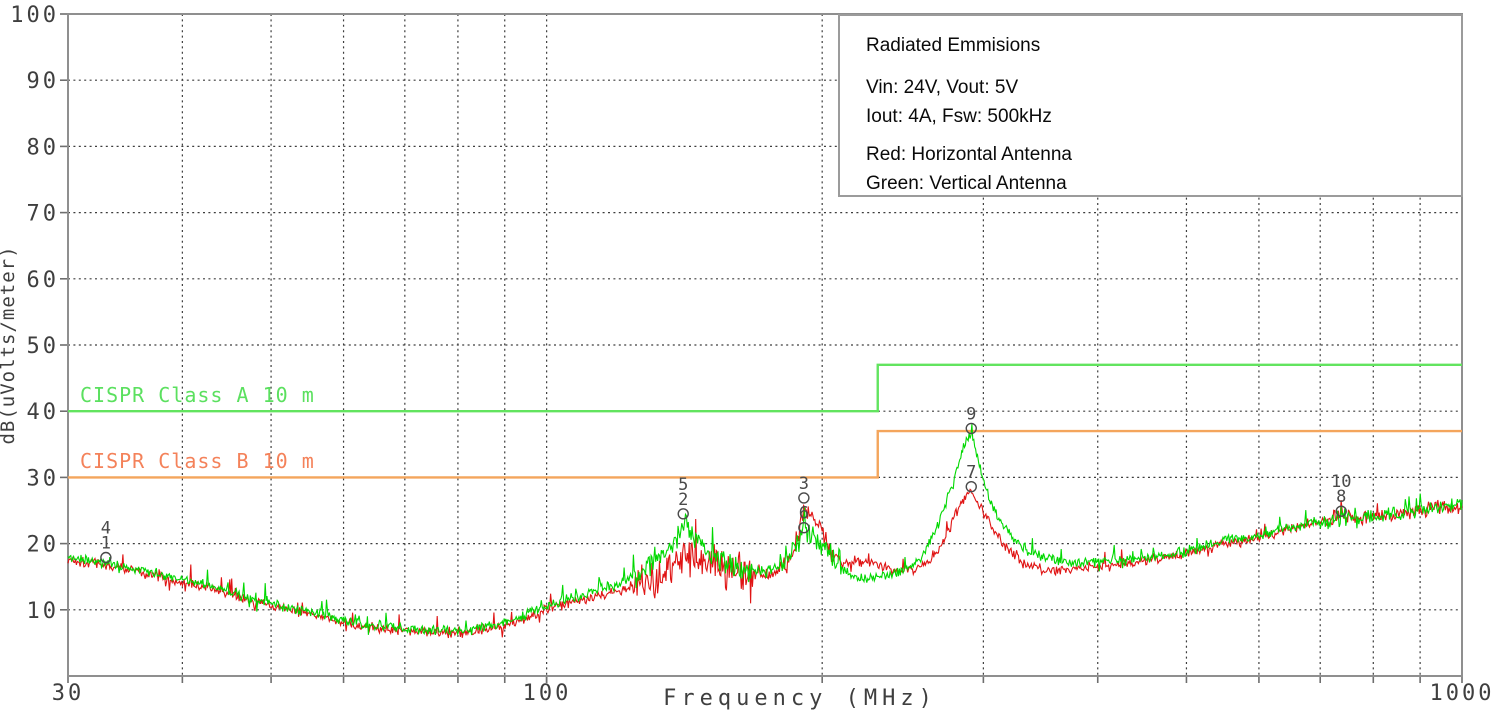 This screenshot has height=716, width=1495. Describe the element at coordinates (43, 611) in the screenshot. I see `y-tick-label: 10` at that location.